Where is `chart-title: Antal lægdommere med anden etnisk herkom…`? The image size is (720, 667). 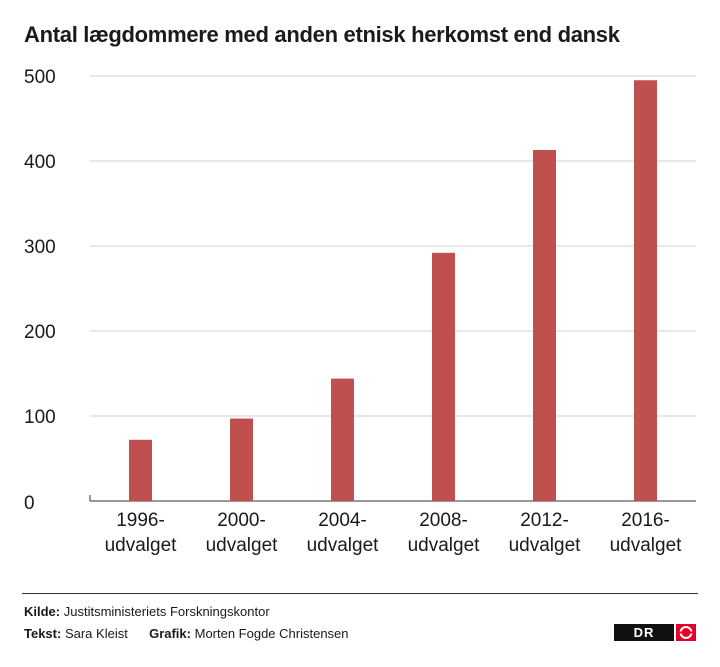 chart-title: Antal lægdommere med anden etnisk herkom… is located at coordinates (322, 34).